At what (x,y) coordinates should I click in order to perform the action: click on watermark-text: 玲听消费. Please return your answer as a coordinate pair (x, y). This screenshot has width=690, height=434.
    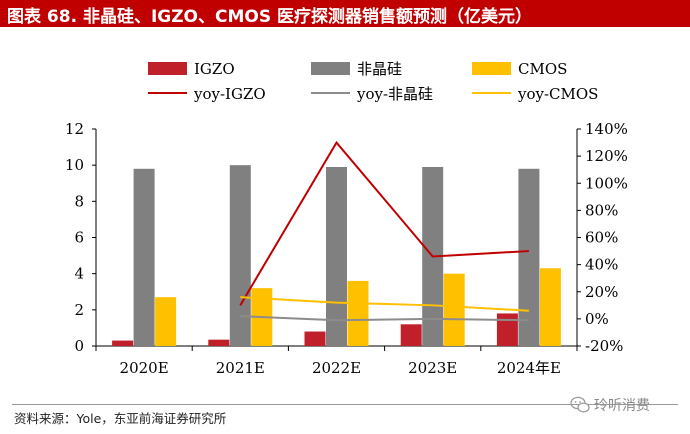
    Looking at the image, I should click on (622, 406).